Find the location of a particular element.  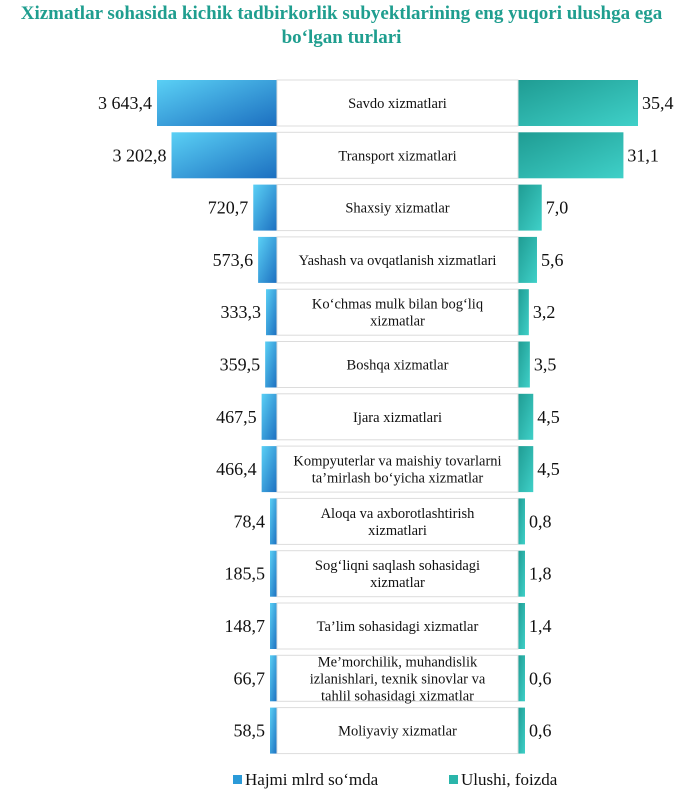

category-label: Moliyaviy xizmatlar is located at coordinates (397, 732).